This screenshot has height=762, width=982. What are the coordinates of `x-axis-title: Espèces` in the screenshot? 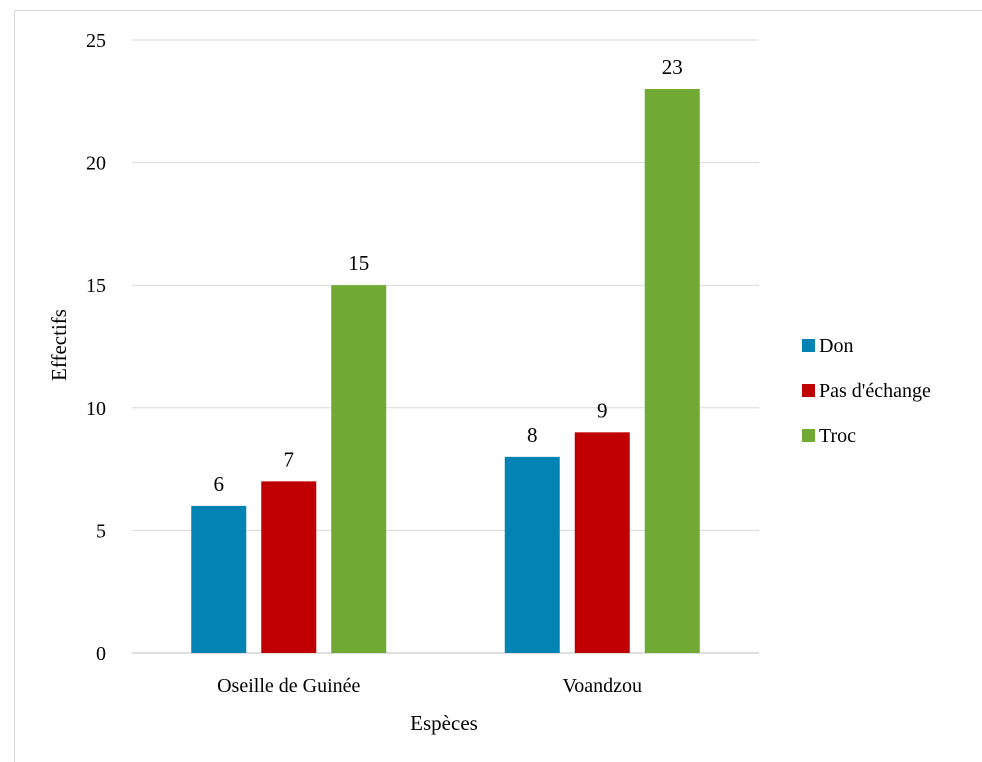 It's located at (444, 723).